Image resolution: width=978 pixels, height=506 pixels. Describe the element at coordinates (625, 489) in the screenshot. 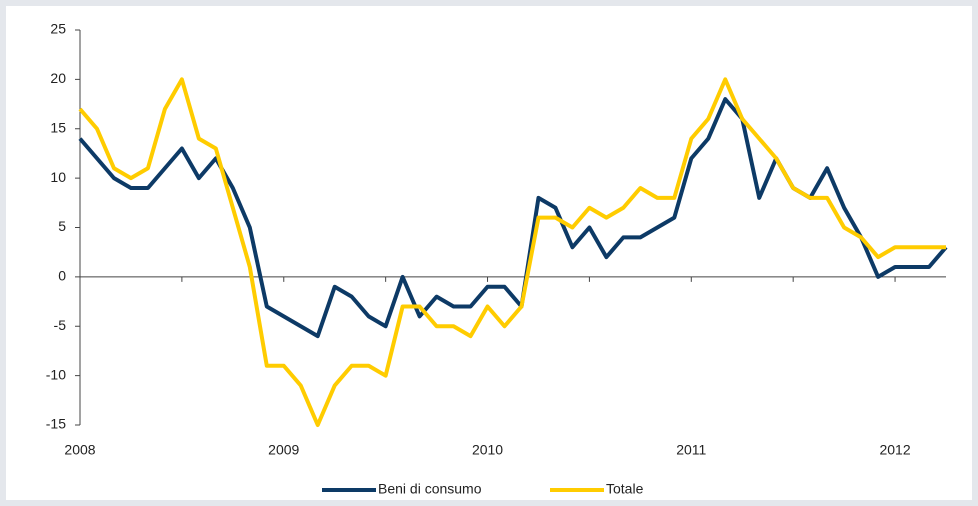

I see `legend-label: Totale` at that location.